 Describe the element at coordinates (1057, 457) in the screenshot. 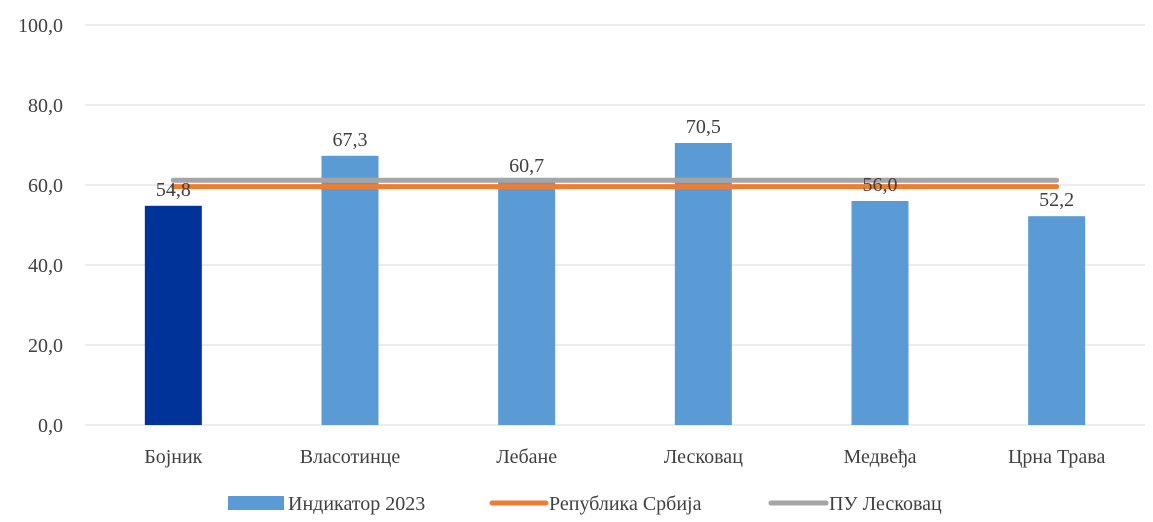

I see `x-tick-label: Црна Трава` at that location.